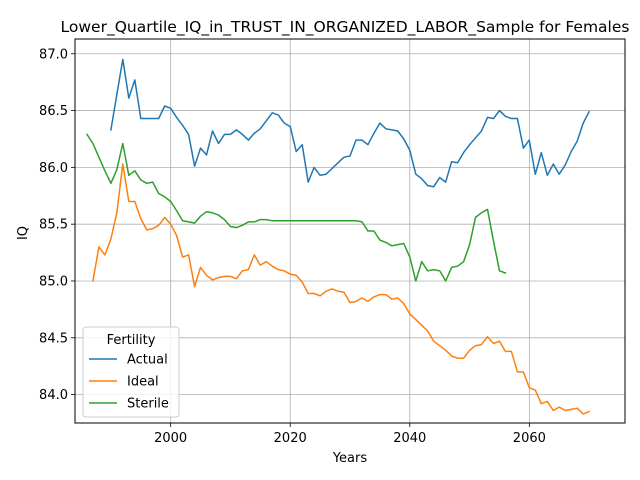  Describe the element at coordinates (147, 360) in the screenshot. I see `legend-label-actual: Actual` at that location.